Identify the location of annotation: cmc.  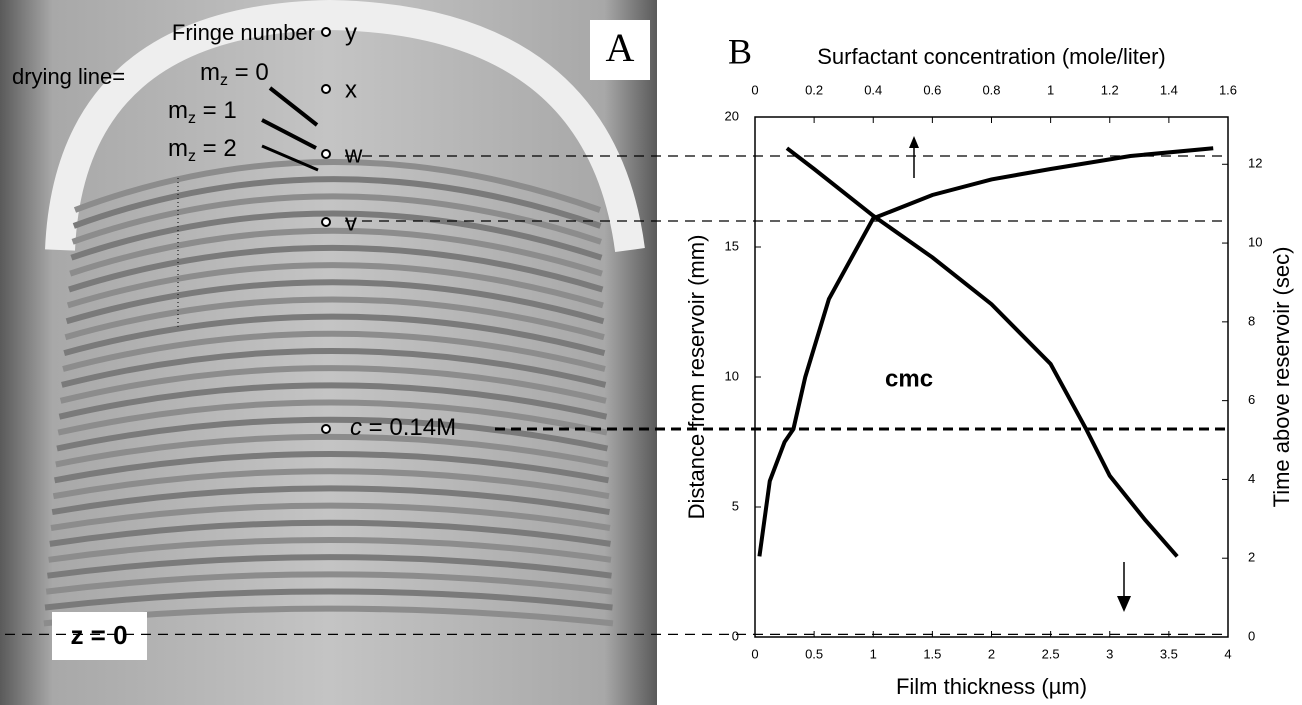
(909, 378).